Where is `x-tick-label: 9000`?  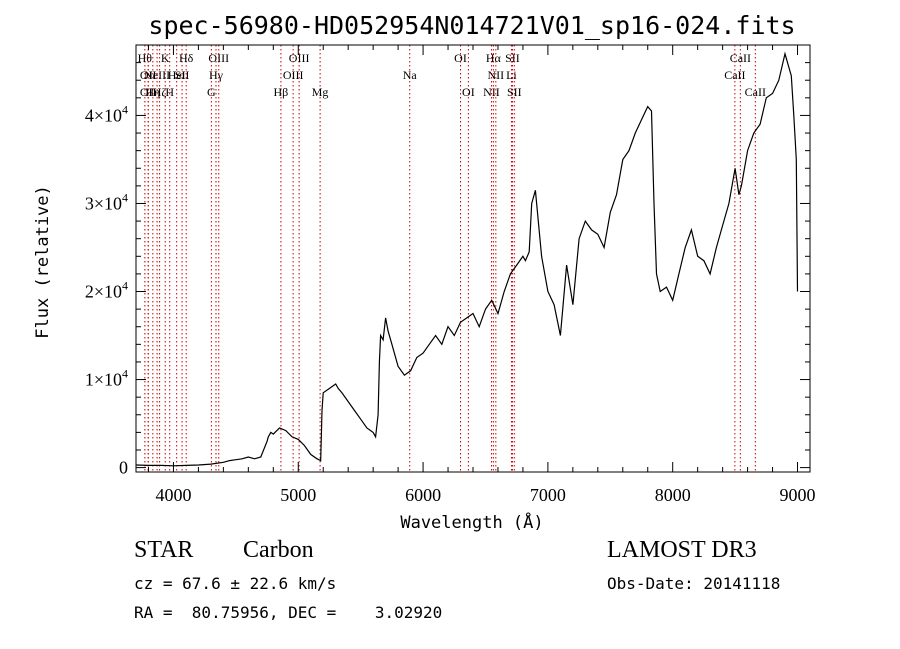
x-tick-label: 9000 is located at coordinates (798, 495).